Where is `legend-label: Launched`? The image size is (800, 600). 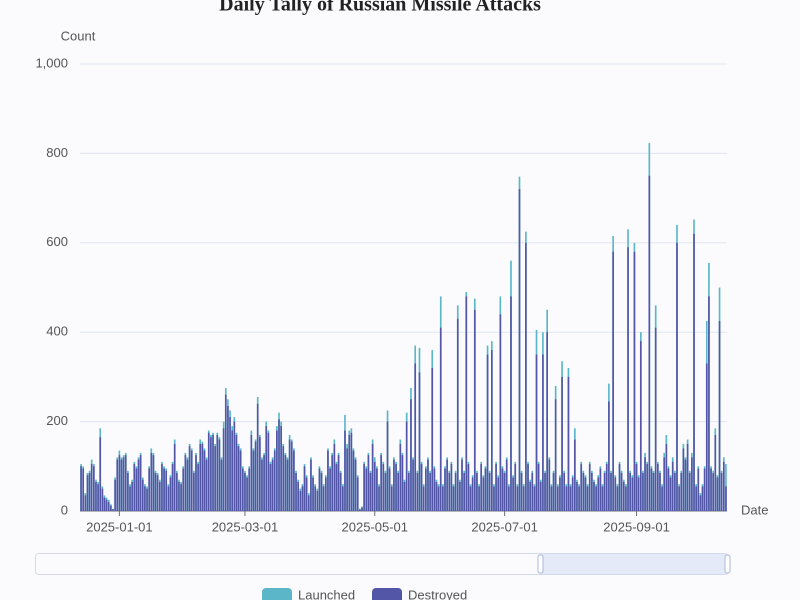 legend-label: Launched is located at coordinates (326, 593).